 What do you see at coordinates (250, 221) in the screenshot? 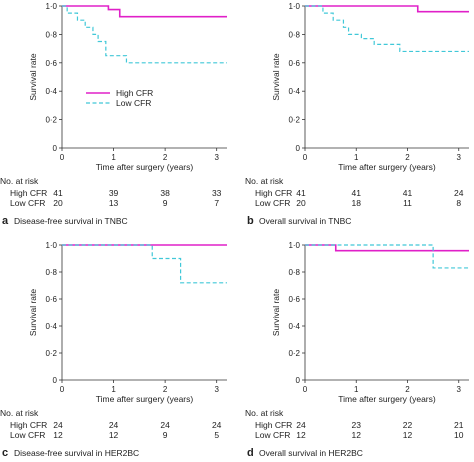
I see `panel-letter: b` at bounding box center [250, 221].